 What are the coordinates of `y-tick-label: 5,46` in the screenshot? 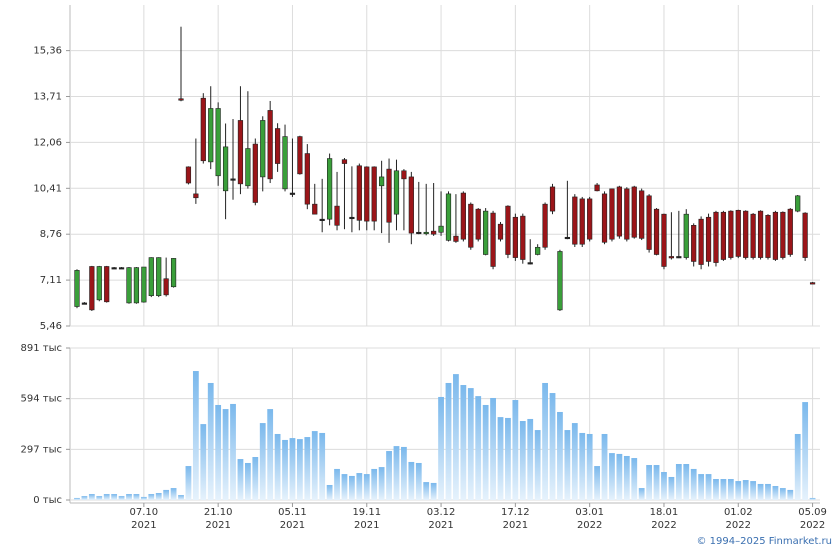 It's located at (51, 326).